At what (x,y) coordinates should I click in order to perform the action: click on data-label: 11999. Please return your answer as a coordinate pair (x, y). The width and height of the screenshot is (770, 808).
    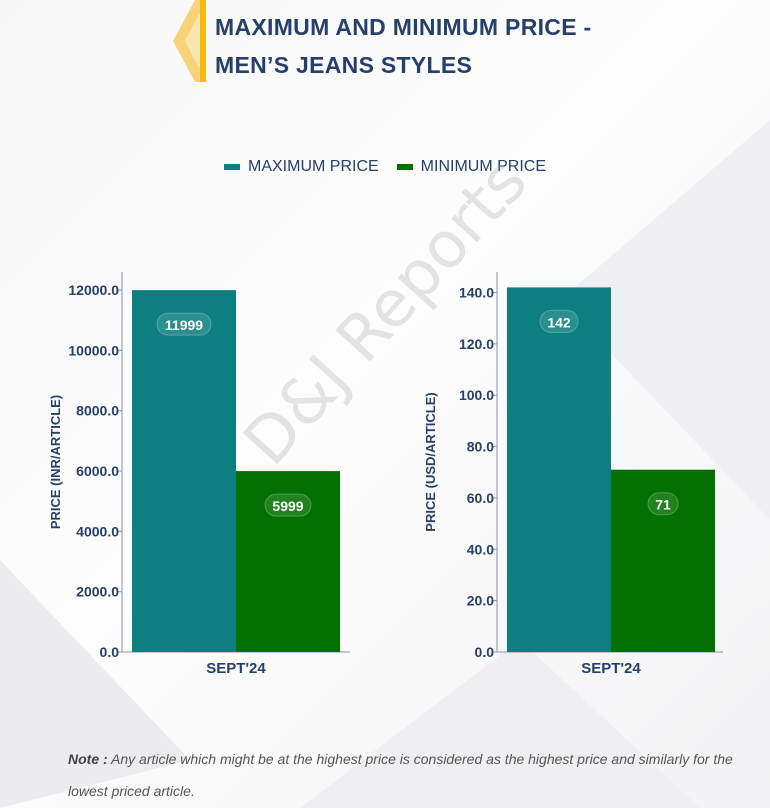
    Looking at the image, I should click on (184, 325).